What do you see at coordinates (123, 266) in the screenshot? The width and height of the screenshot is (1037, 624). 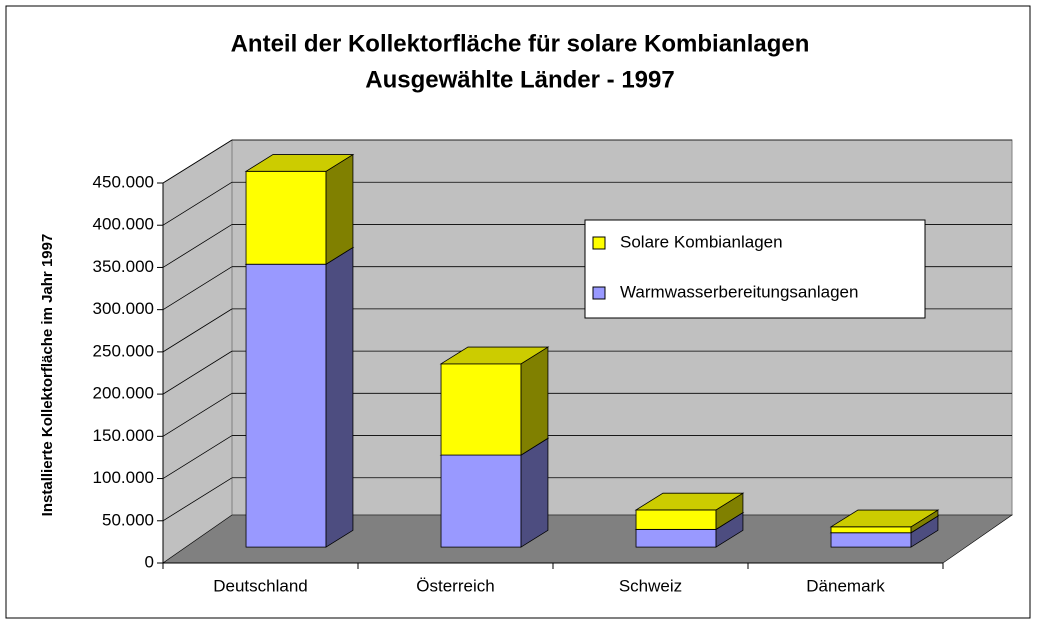 I see `y-tick-label: 350.000` at bounding box center [123, 266].